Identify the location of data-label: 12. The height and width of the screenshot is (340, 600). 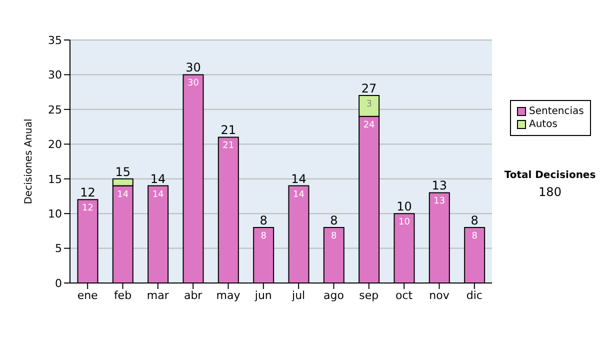
(88, 209).